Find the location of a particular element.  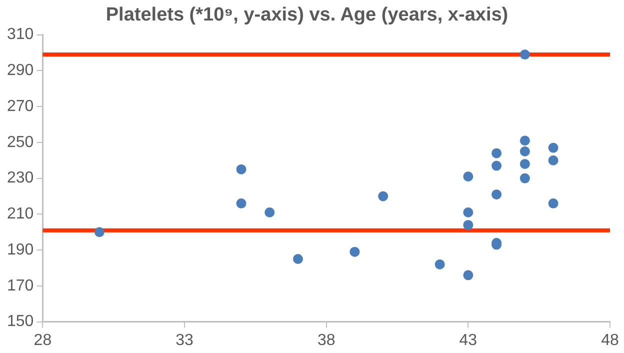

x-tick-label: 48 is located at coordinates (610, 340).